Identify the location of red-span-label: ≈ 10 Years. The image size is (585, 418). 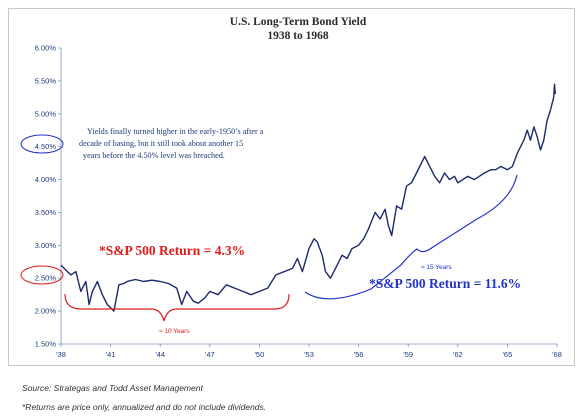
(174, 331).